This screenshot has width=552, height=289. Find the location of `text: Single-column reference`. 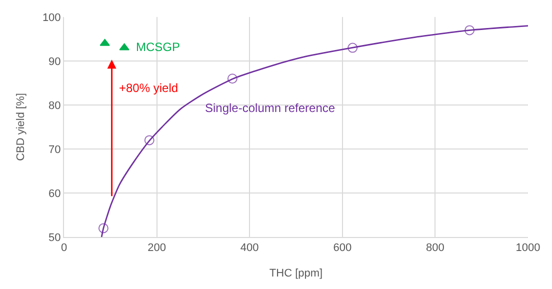

text: Single-column reference is located at coordinates (270, 108).